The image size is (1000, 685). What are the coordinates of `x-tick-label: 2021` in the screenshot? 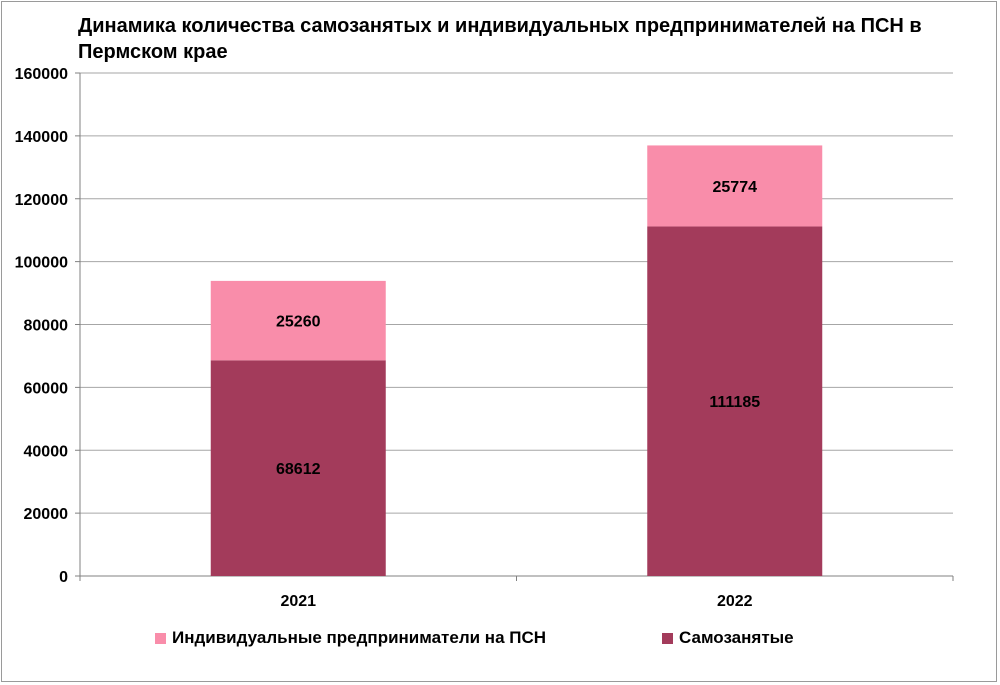 It's located at (298, 601).